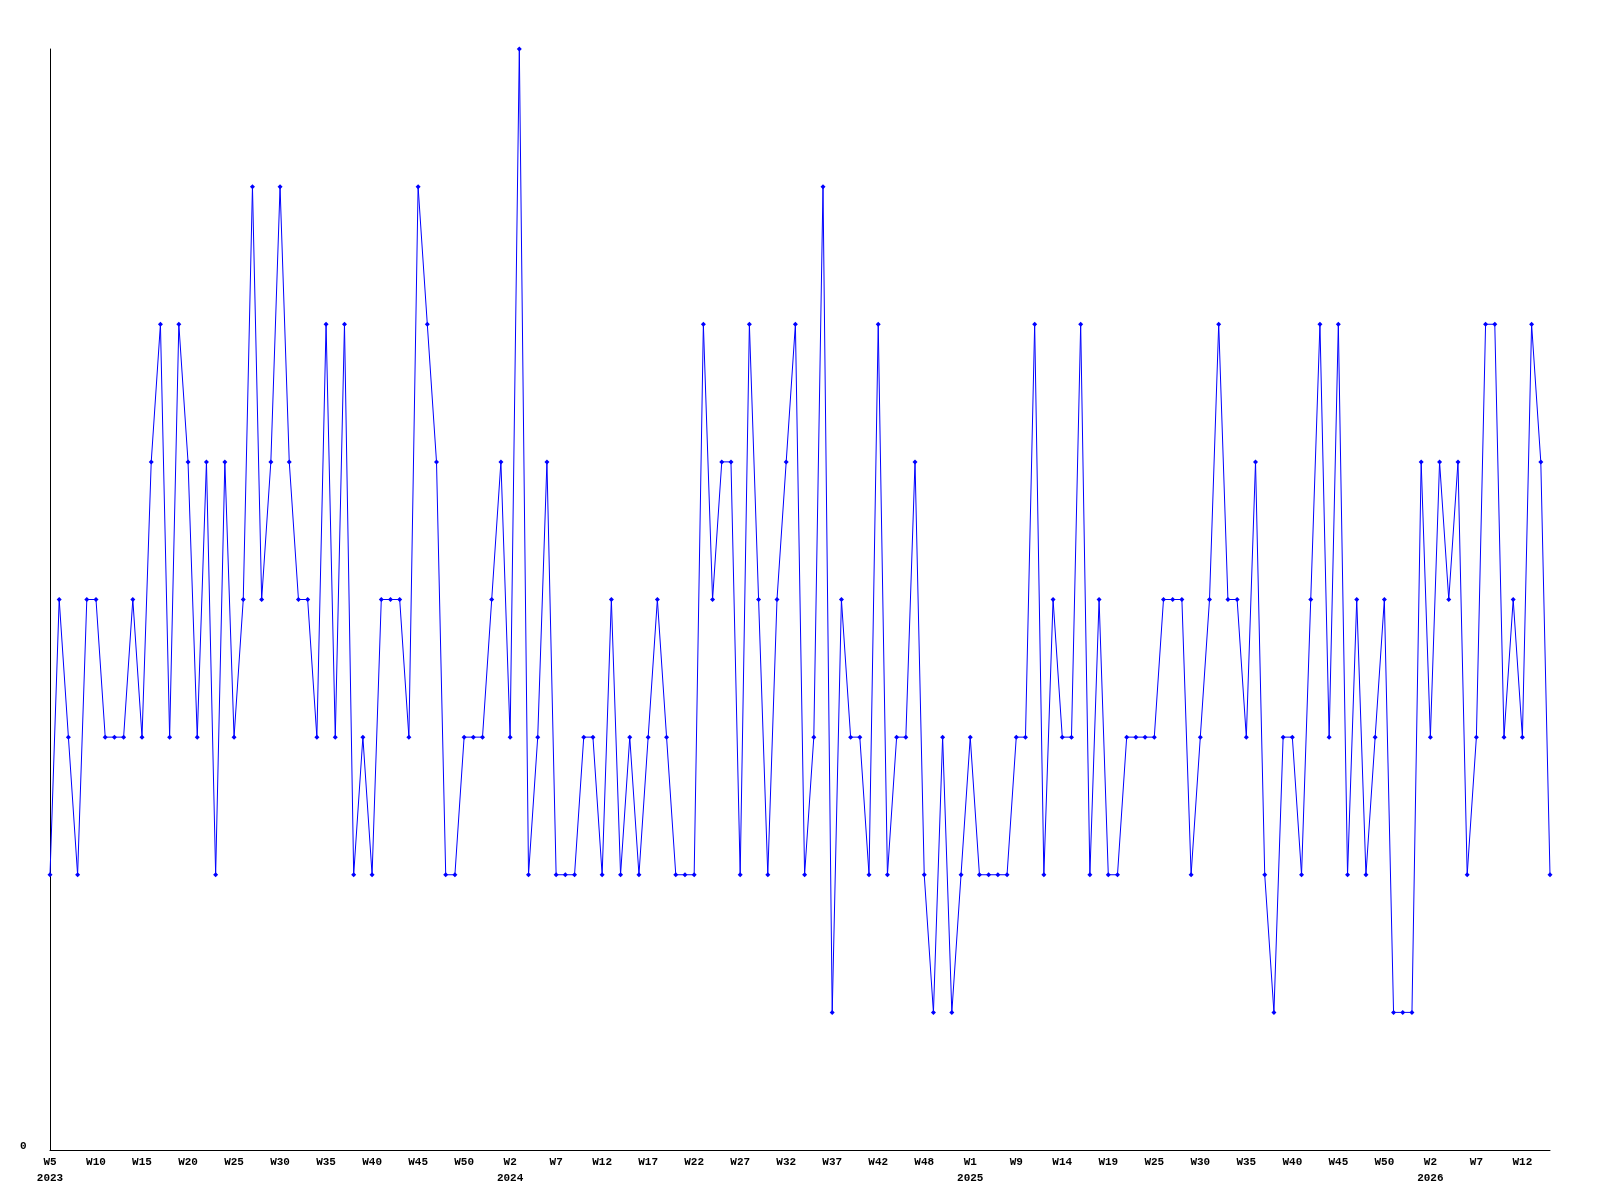 This screenshot has height=1200, width=1600. What do you see at coordinates (924, 1162) in the screenshot?
I see `x-tick-label: W48` at bounding box center [924, 1162].